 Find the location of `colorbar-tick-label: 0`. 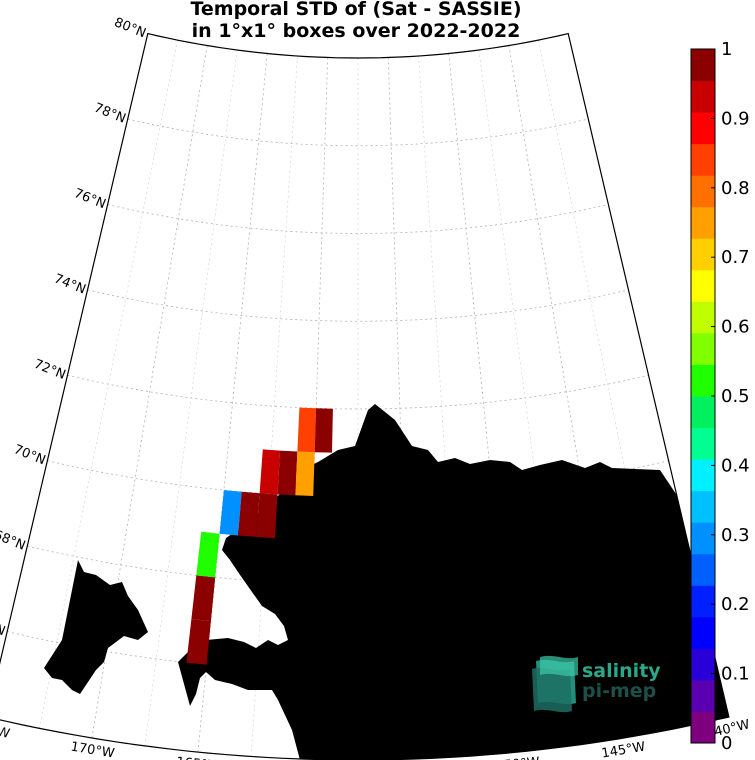

colorbar-tick-label: 0 is located at coordinates (726, 743).